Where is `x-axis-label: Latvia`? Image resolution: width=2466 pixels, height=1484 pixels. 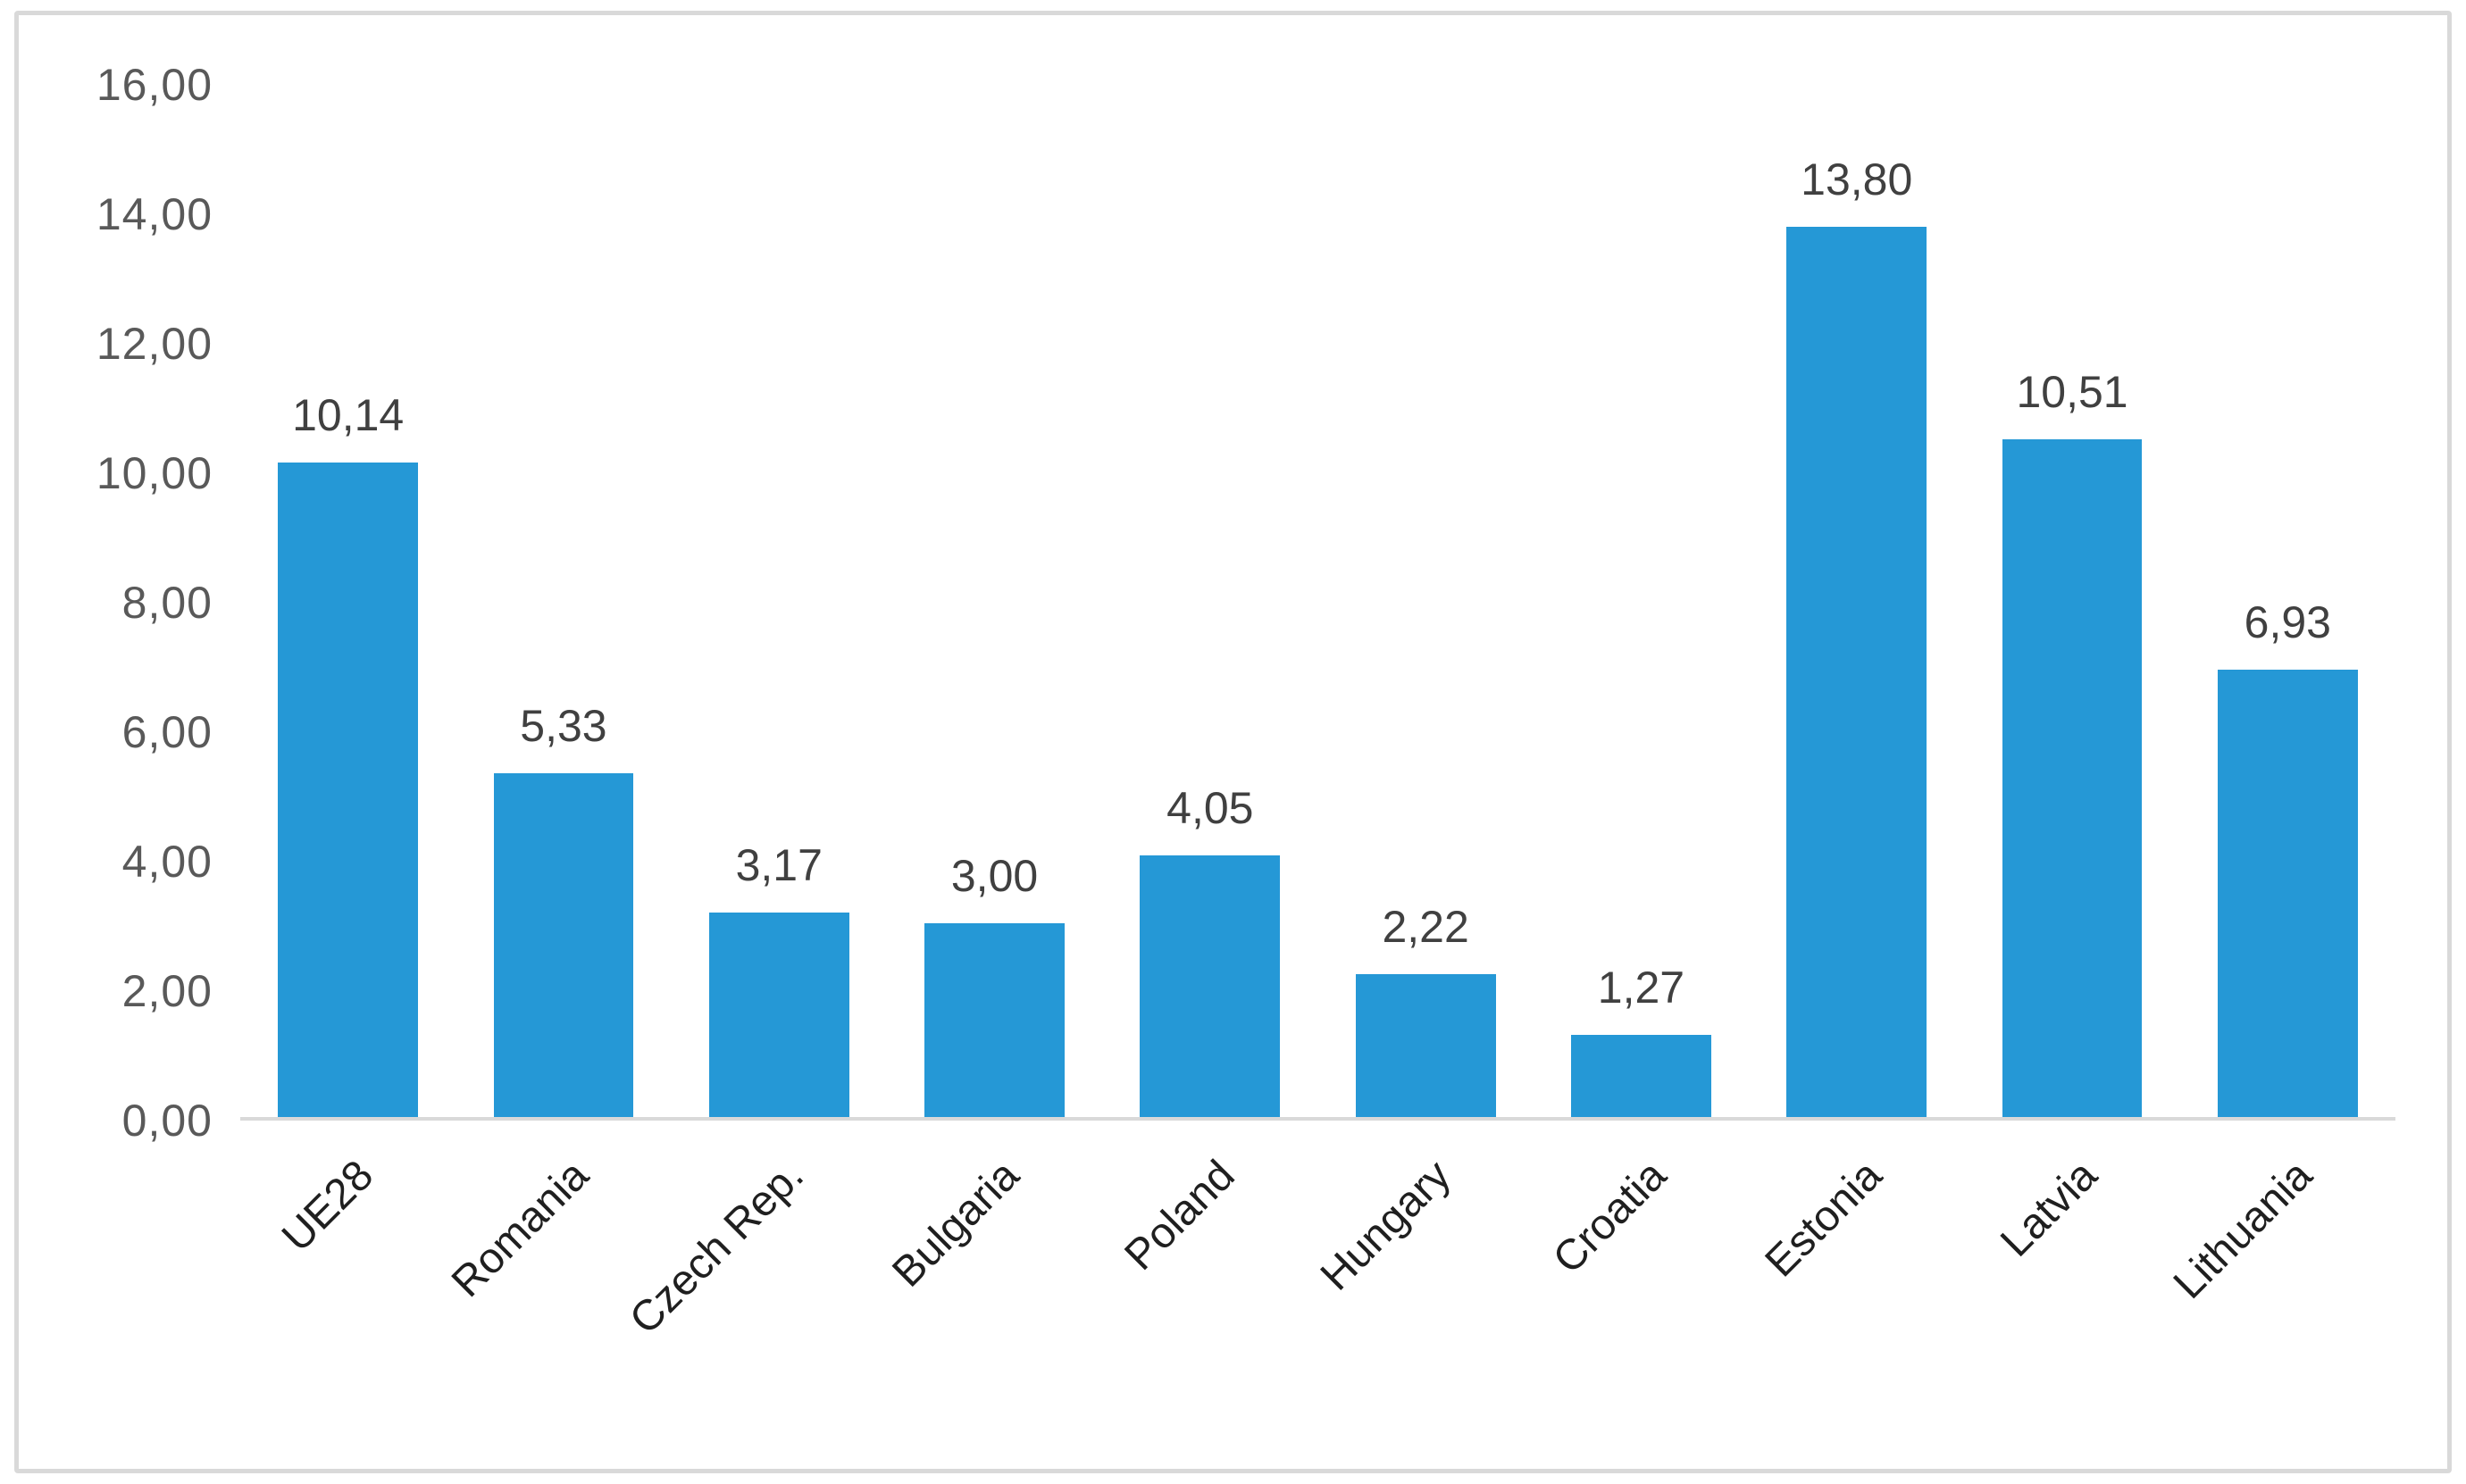 x-axis-label: Latvia is located at coordinates (2049, 1208).